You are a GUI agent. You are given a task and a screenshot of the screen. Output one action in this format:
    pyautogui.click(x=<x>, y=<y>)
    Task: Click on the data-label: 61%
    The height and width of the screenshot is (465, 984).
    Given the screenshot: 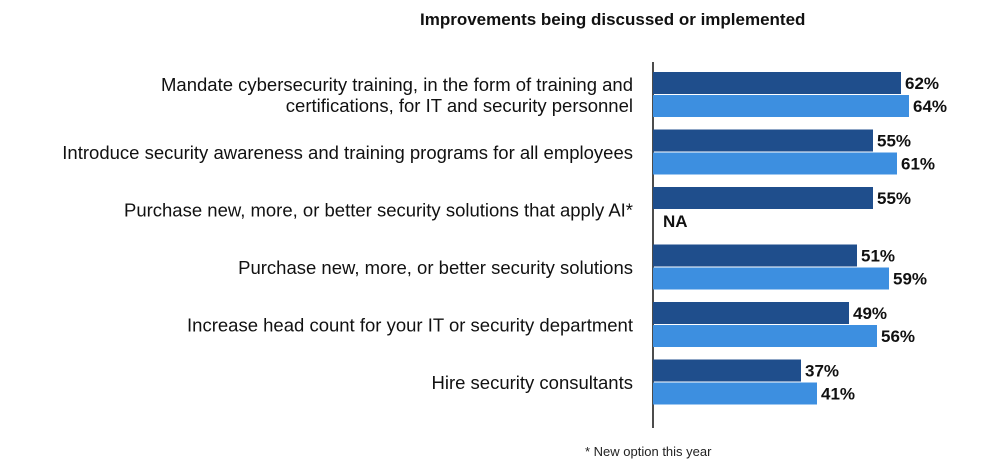 What is the action you would take?
    pyautogui.click(x=918, y=164)
    